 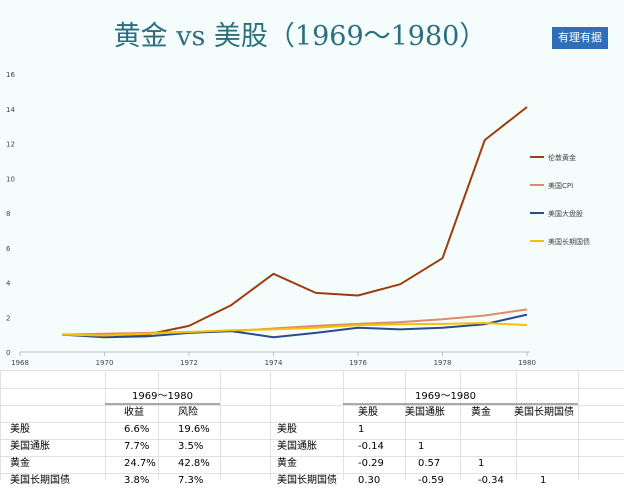 I want to click on y-tick-label: 14, so click(x=10, y=110).